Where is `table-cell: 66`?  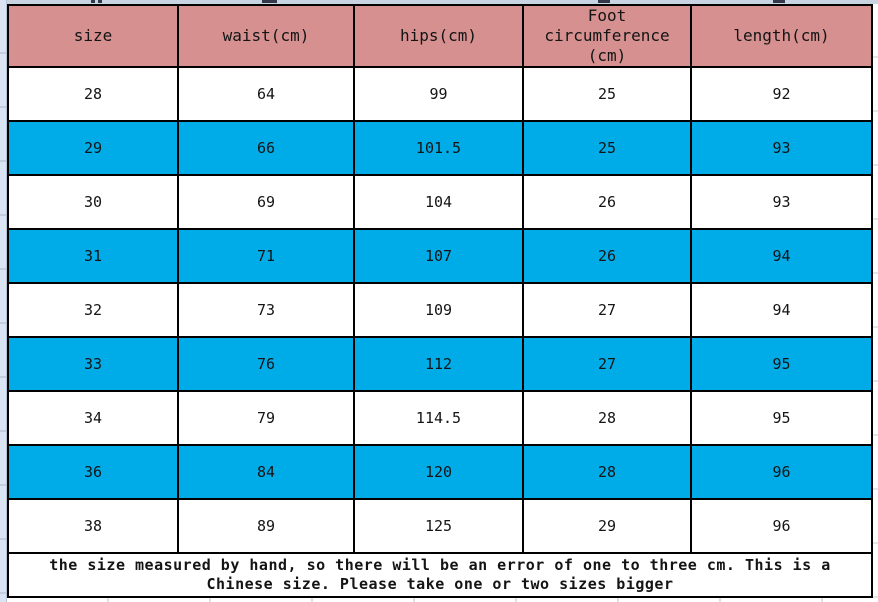 table-cell: 66 is located at coordinates (266, 148).